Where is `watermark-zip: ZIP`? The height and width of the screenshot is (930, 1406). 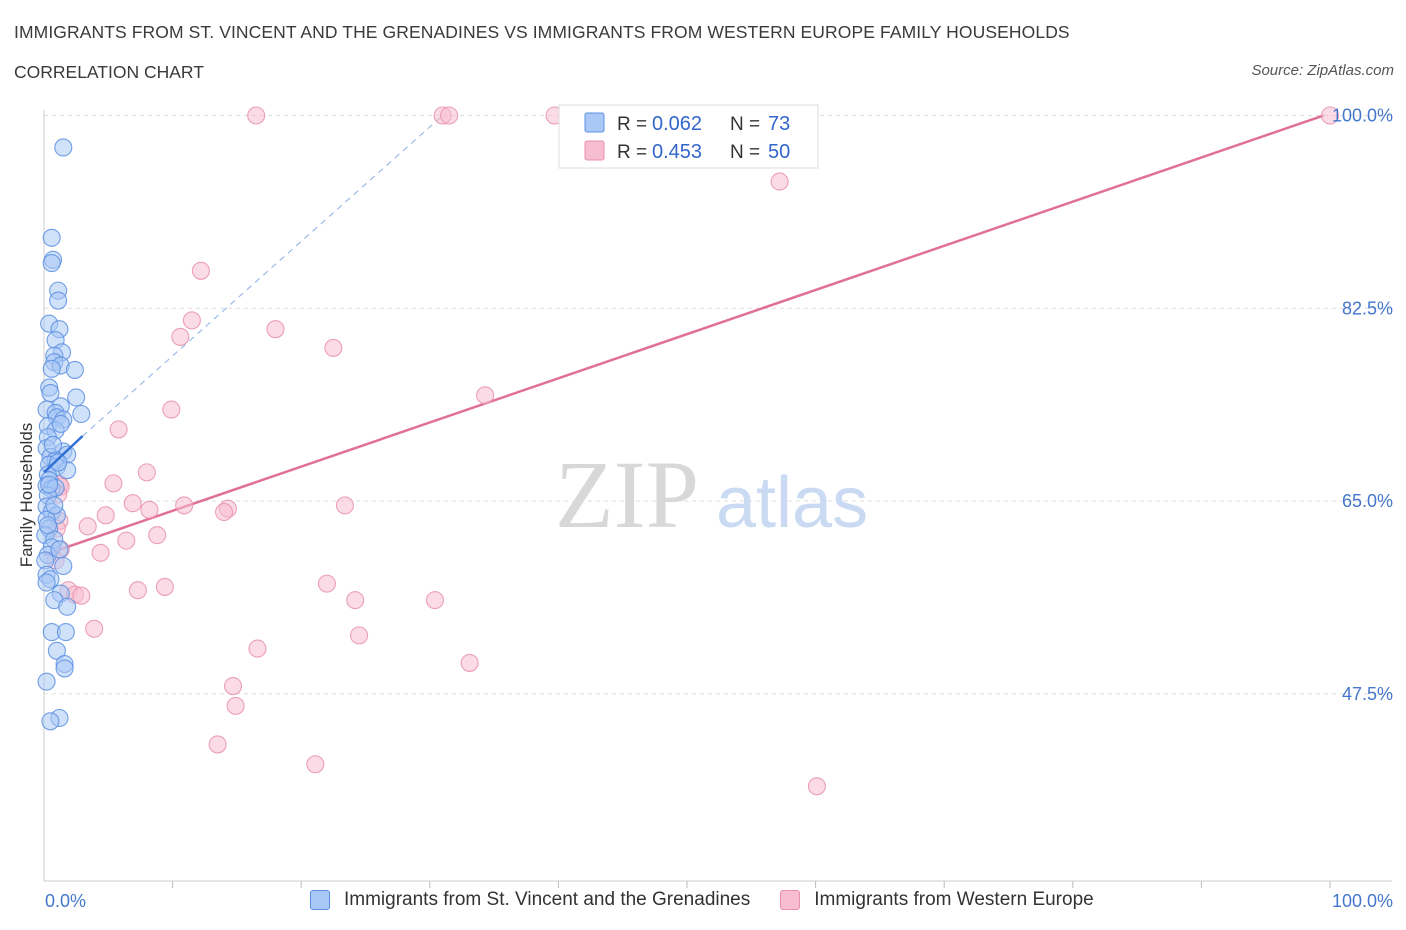 watermark-zip: ZIP is located at coordinates (627, 494).